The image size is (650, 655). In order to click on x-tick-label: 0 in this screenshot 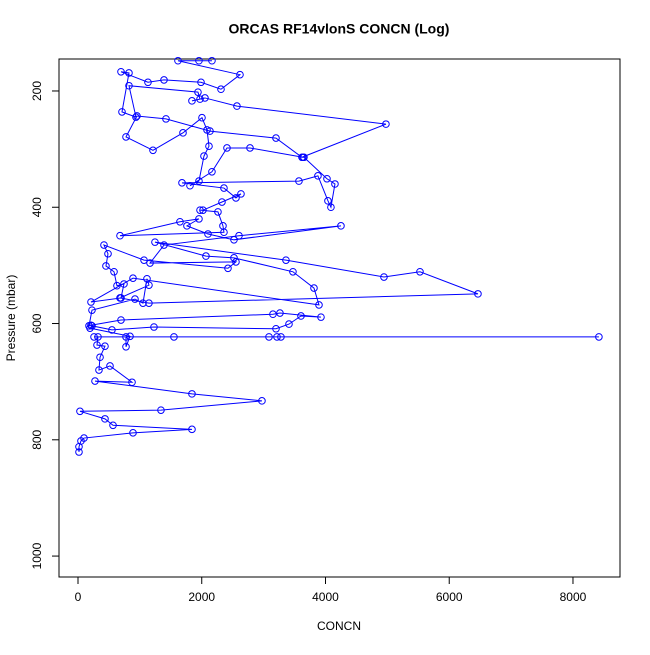, I will do `click(78, 597)`.